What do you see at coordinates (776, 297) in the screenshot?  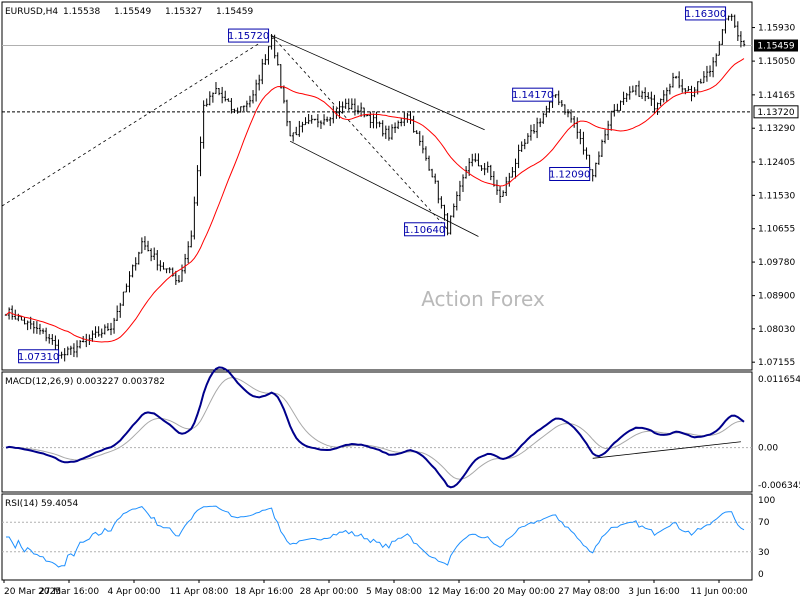 I see `price-tick-label: 1.08900` at bounding box center [776, 297].